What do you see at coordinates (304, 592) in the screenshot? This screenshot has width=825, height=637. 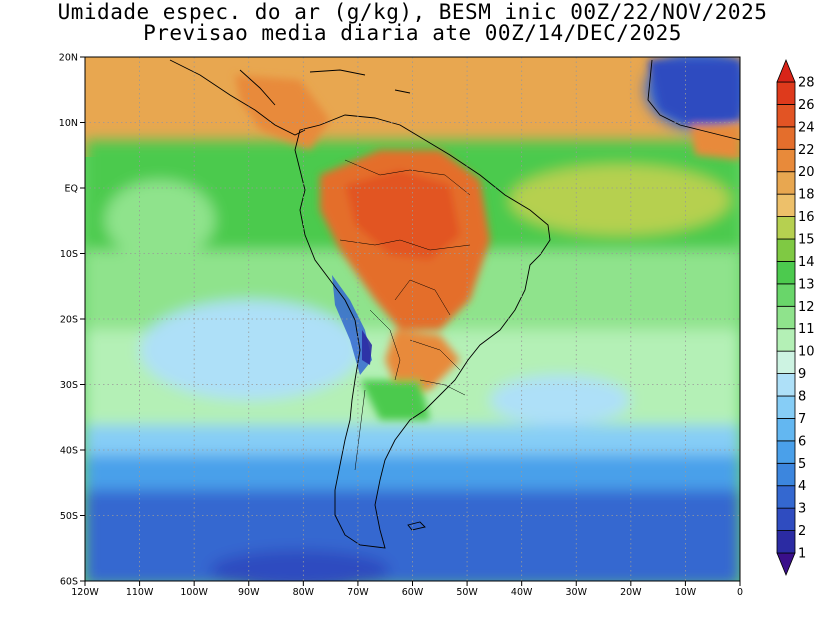 I see `lon-tick-label: 80W` at bounding box center [304, 592].